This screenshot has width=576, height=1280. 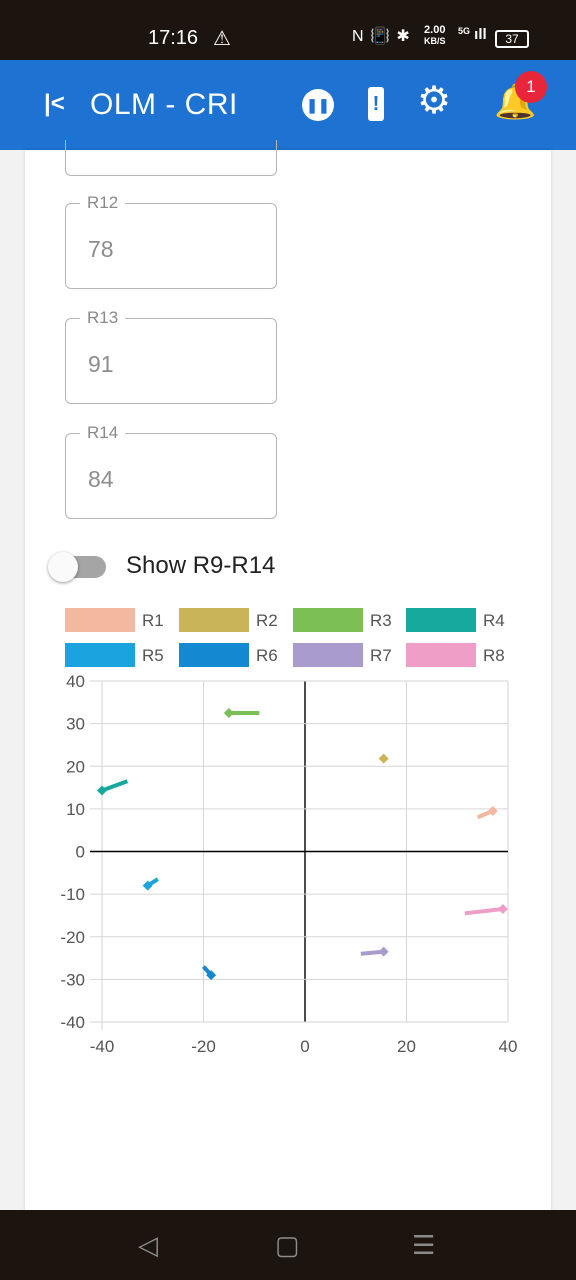 I want to click on network-speed: 2.00 KB/S, so click(x=435, y=36).